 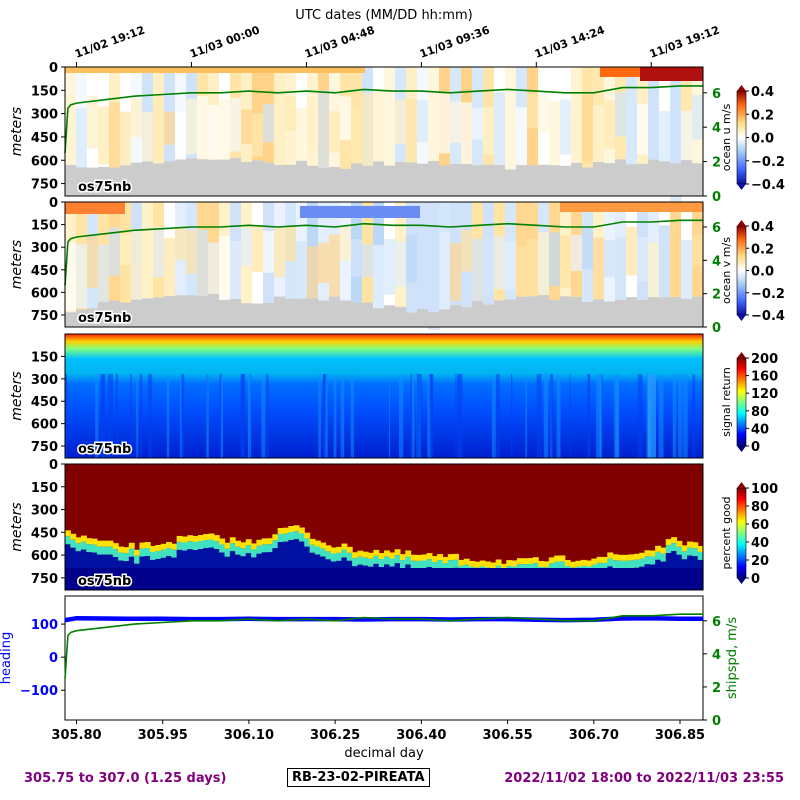 What do you see at coordinates (104, 449) in the screenshot?
I see `instrument-label: os75nb` at bounding box center [104, 449].